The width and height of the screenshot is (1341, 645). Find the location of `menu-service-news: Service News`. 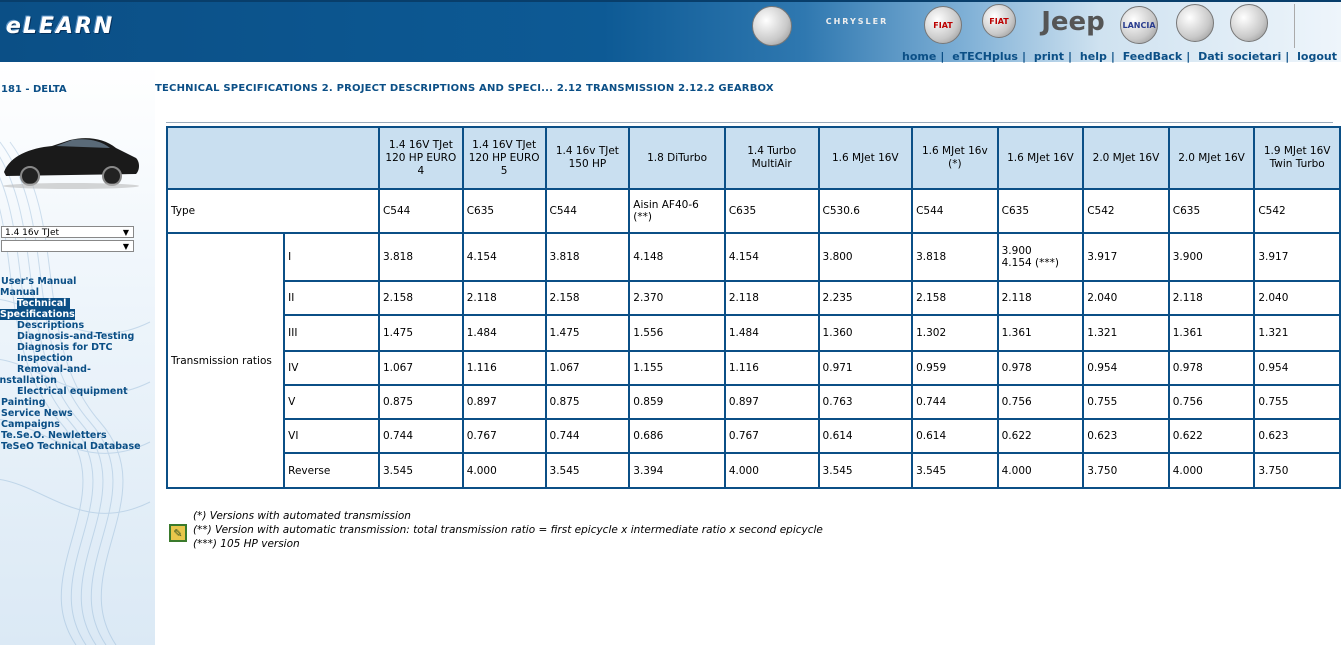

menu-service-news: Service News is located at coordinates (37, 413).